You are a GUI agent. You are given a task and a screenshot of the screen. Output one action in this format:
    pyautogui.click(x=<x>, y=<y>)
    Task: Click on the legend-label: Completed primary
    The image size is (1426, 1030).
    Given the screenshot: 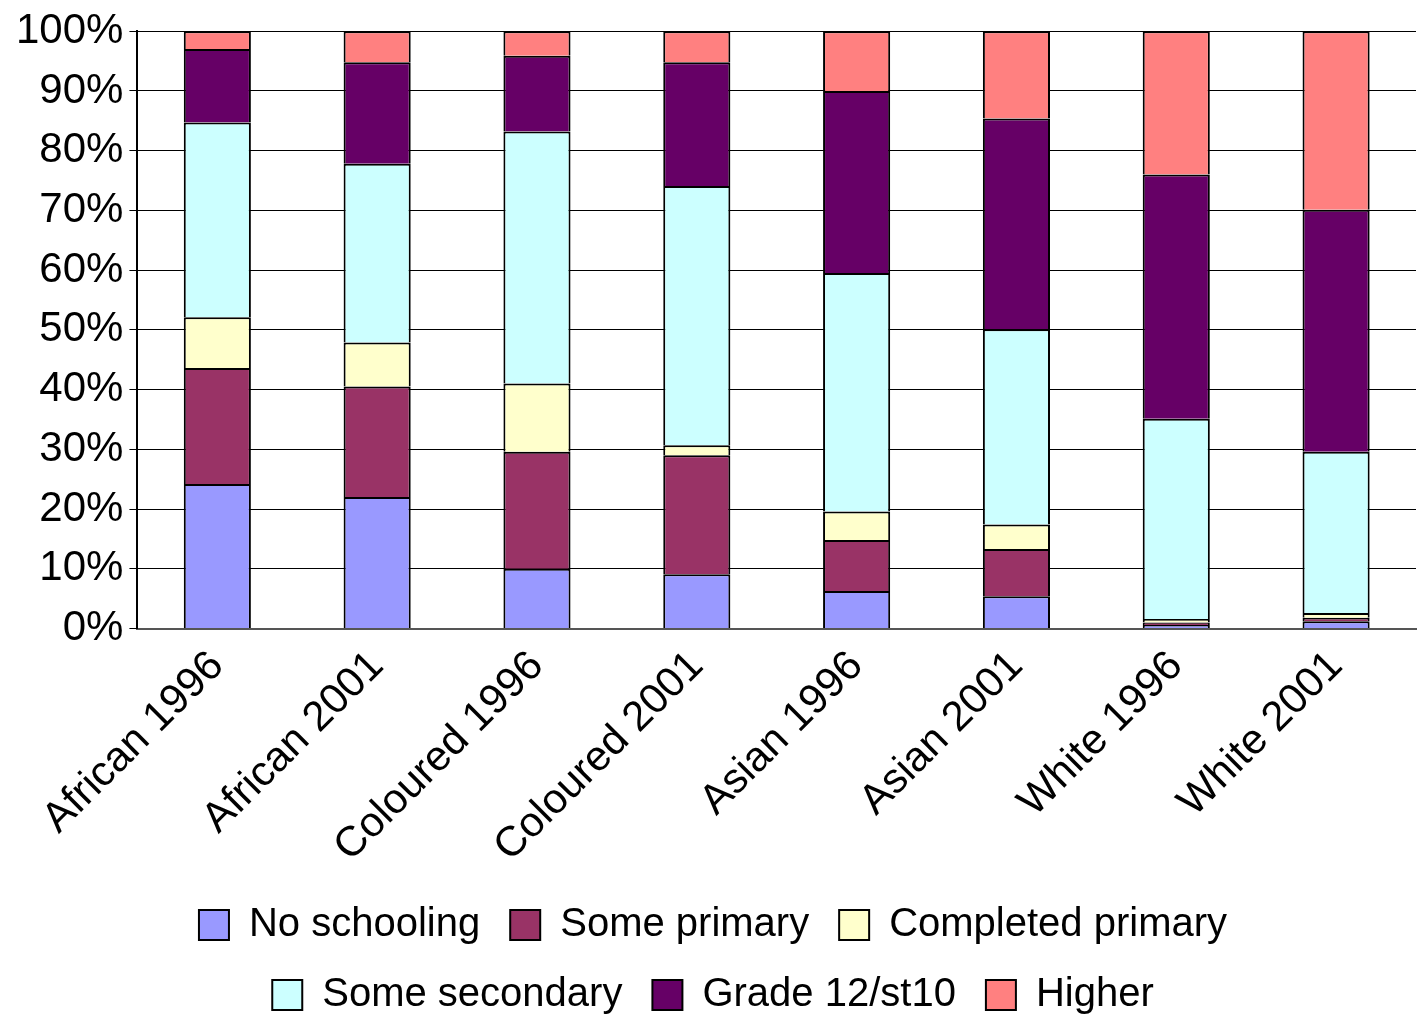 What is the action you would take?
    pyautogui.click(x=1058, y=922)
    